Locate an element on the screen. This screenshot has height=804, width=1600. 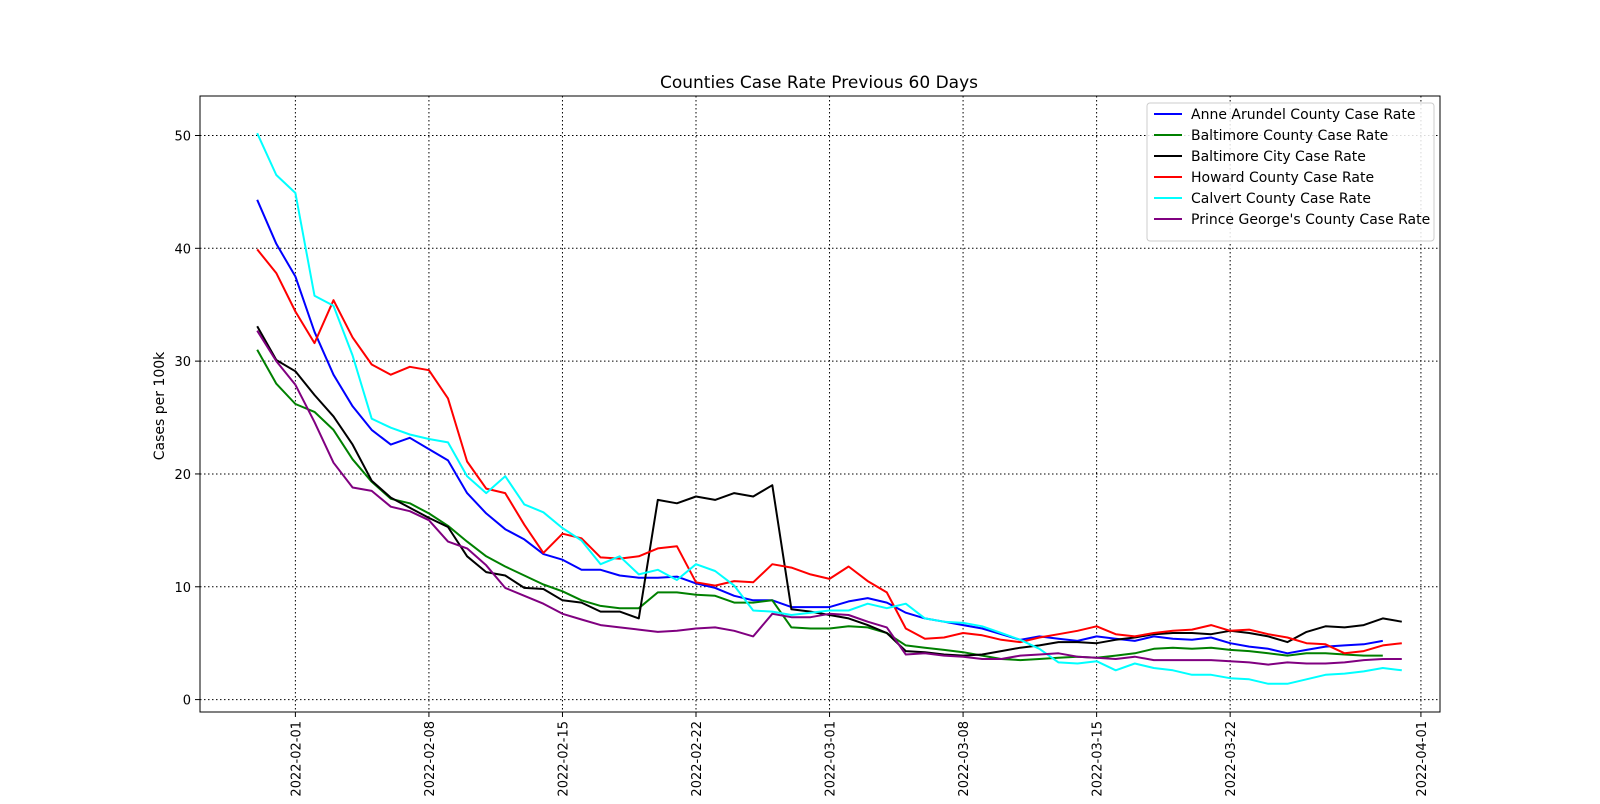
y-tick-label: 20 is located at coordinates (182, 475).